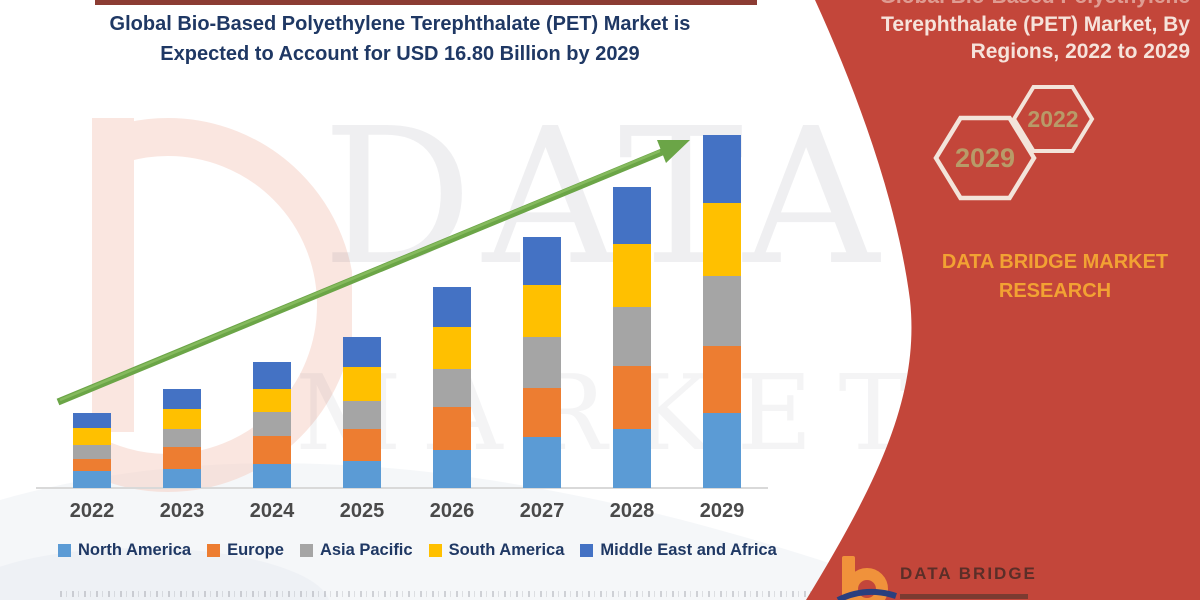 The width and height of the screenshot is (1200, 600). I want to click on brand-text: DATA BRIDGE MARKET RESEARCH, so click(1055, 277).